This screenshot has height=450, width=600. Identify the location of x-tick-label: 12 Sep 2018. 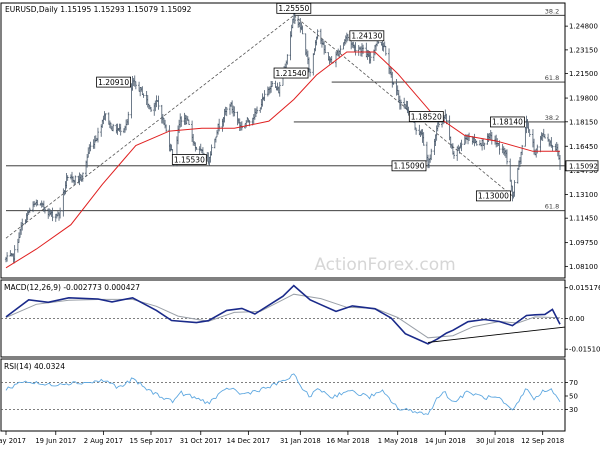
(542, 441).